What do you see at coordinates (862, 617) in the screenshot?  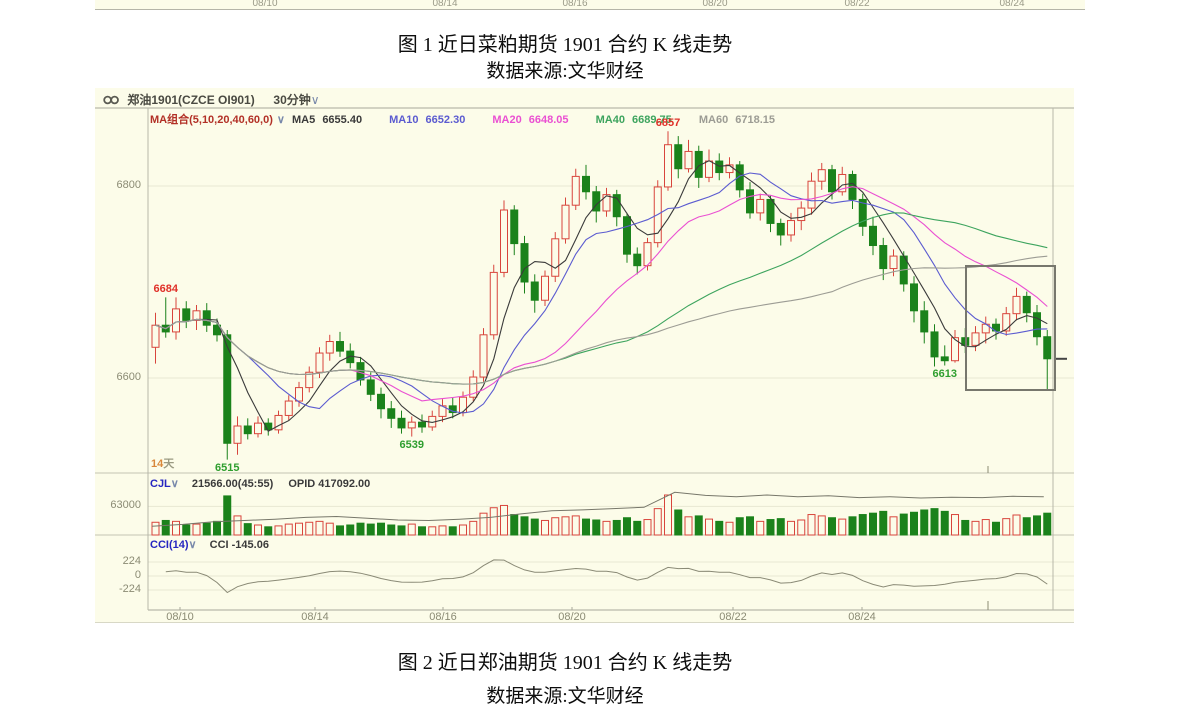 I see `date-axis-label: 08/24` at bounding box center [862, 617].